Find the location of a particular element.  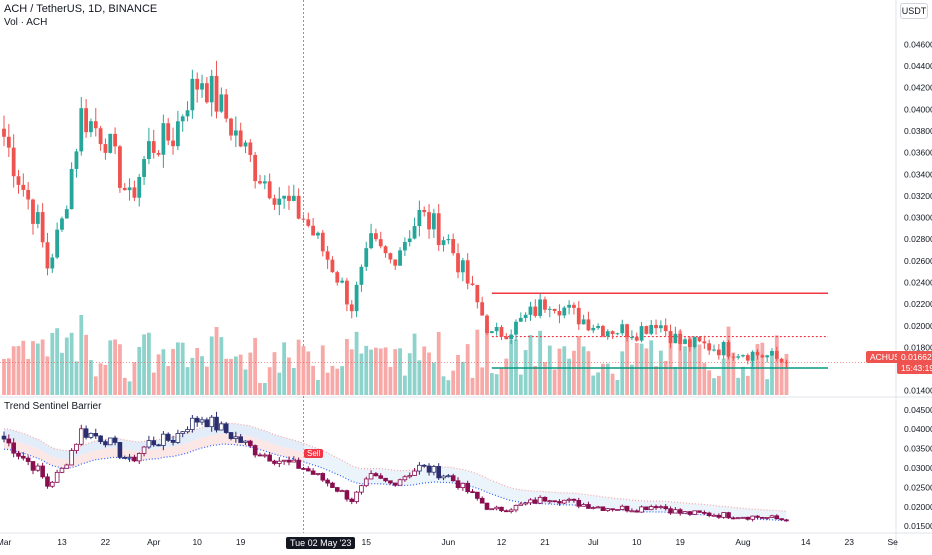

indicator-tick-label: 0.03500 is located at coordinates (918, 449).